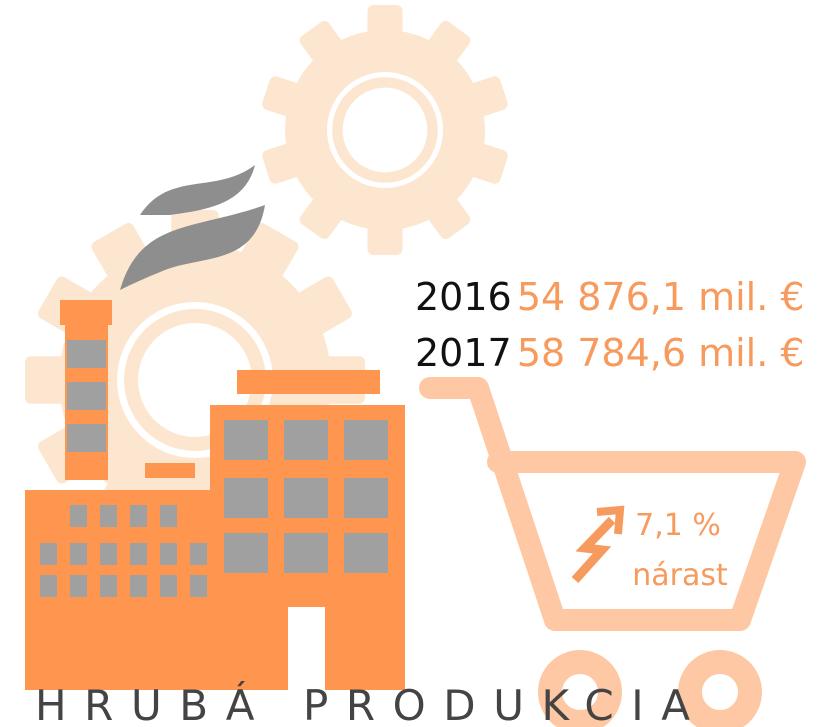 The image size is (840, 727). Describe the element at coordinates (463, 297) in the screenshot. I see `year: 2016` at that location.